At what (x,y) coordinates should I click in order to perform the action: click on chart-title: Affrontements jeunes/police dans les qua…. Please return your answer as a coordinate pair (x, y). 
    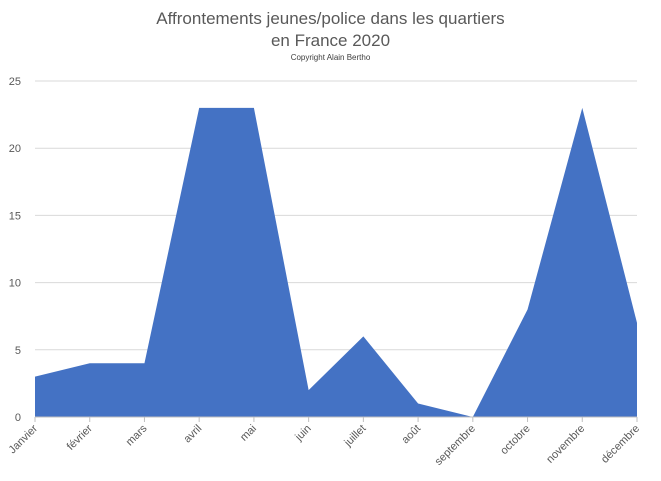
    Looking at the image, I should click on (330, 30).